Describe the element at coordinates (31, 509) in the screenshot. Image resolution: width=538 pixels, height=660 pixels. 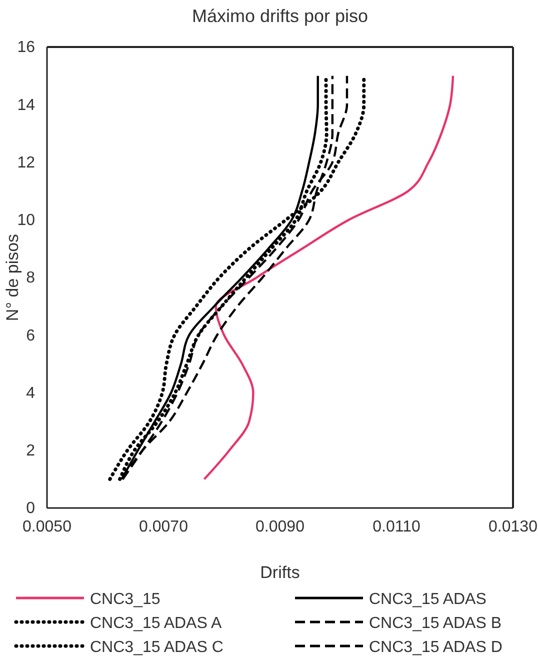
I see `y-tick-label: 0` at that location.